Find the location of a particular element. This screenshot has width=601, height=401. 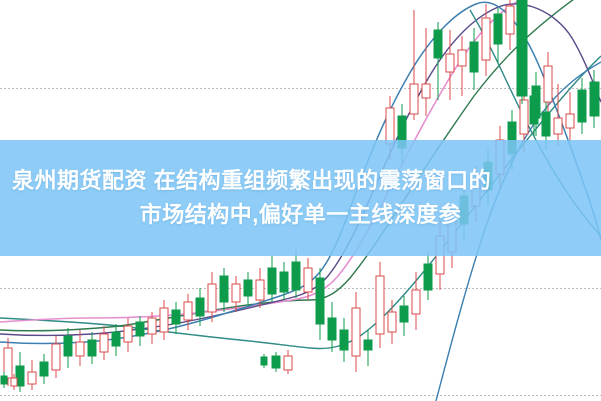

headline-line-2: 市场结构中,偏好单一主线深度参 is located at coordinates (300, 214).